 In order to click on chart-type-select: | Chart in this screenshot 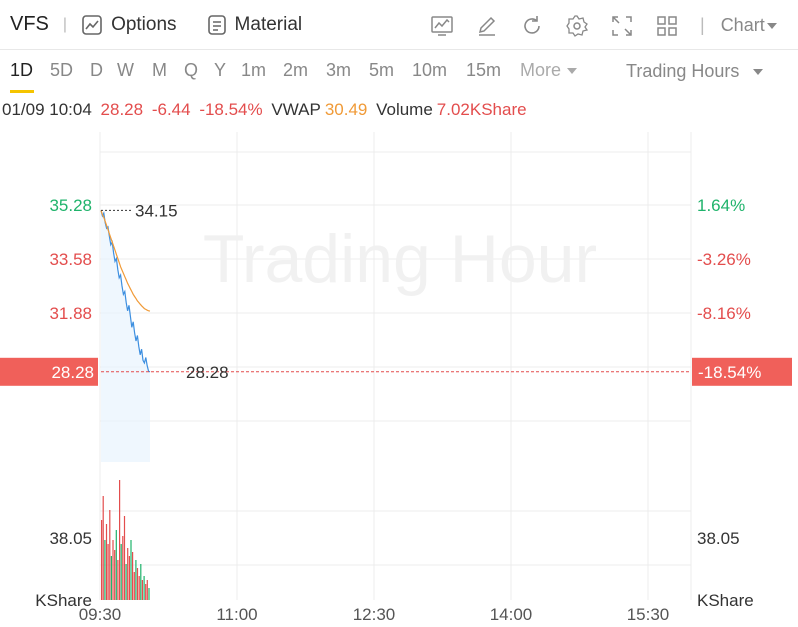, I will do `click(738, 25)`.